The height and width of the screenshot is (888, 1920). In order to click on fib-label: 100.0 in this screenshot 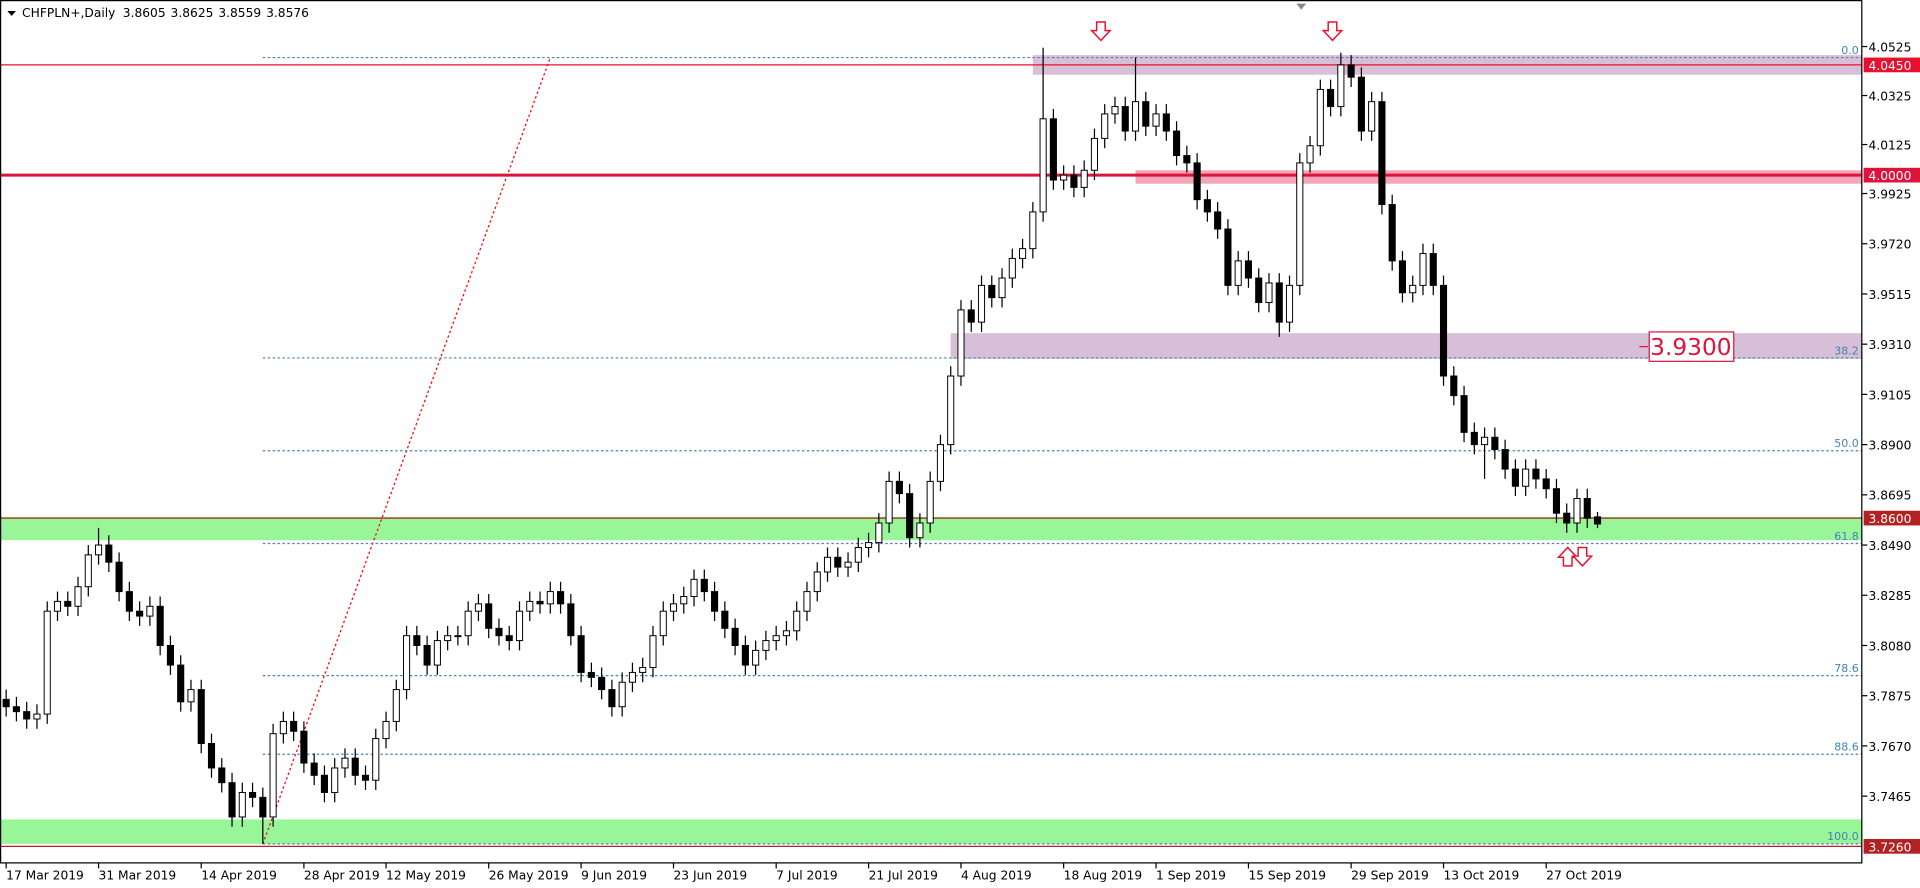, I will do `click(1843, 836)`.